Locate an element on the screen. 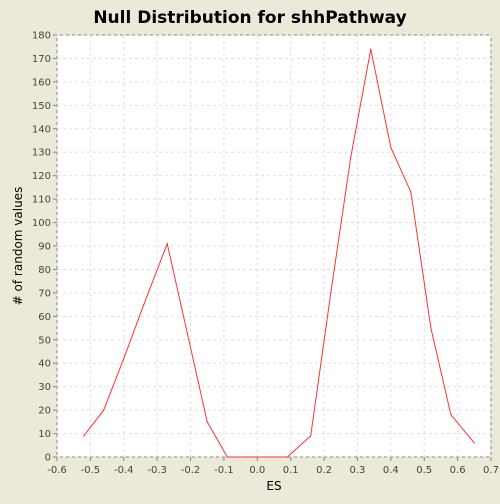 The height and width of the screenshot is (504, 500). y-tick-label: 0 is located at coordinates (48, 458).